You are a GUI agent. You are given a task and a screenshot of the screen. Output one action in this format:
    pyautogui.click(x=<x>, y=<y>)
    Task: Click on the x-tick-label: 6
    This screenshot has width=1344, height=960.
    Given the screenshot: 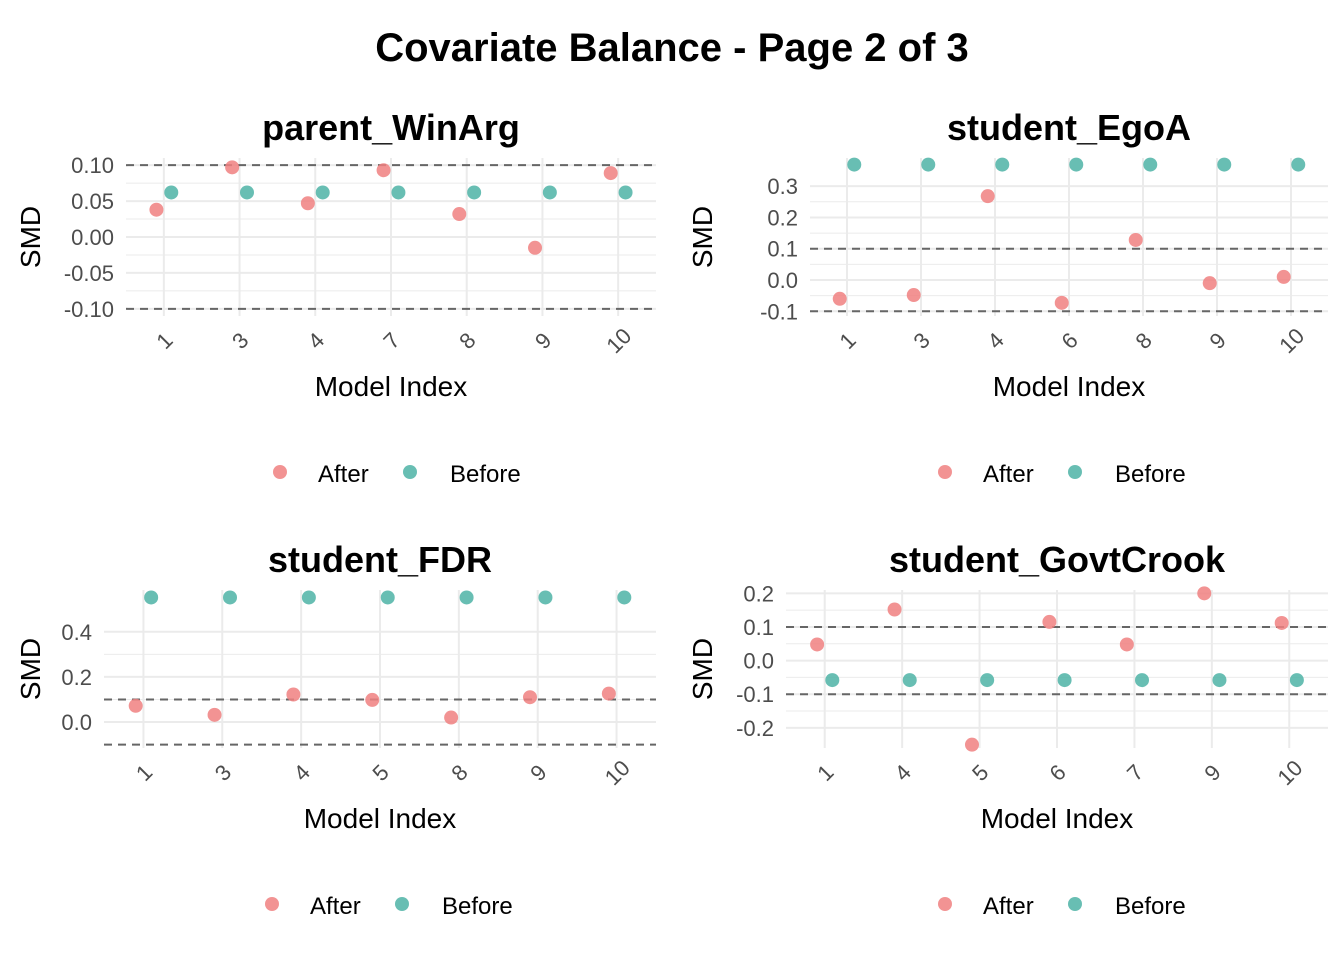 What is the action you would take?
    pyautogui.click(x=1058, y=773)
    